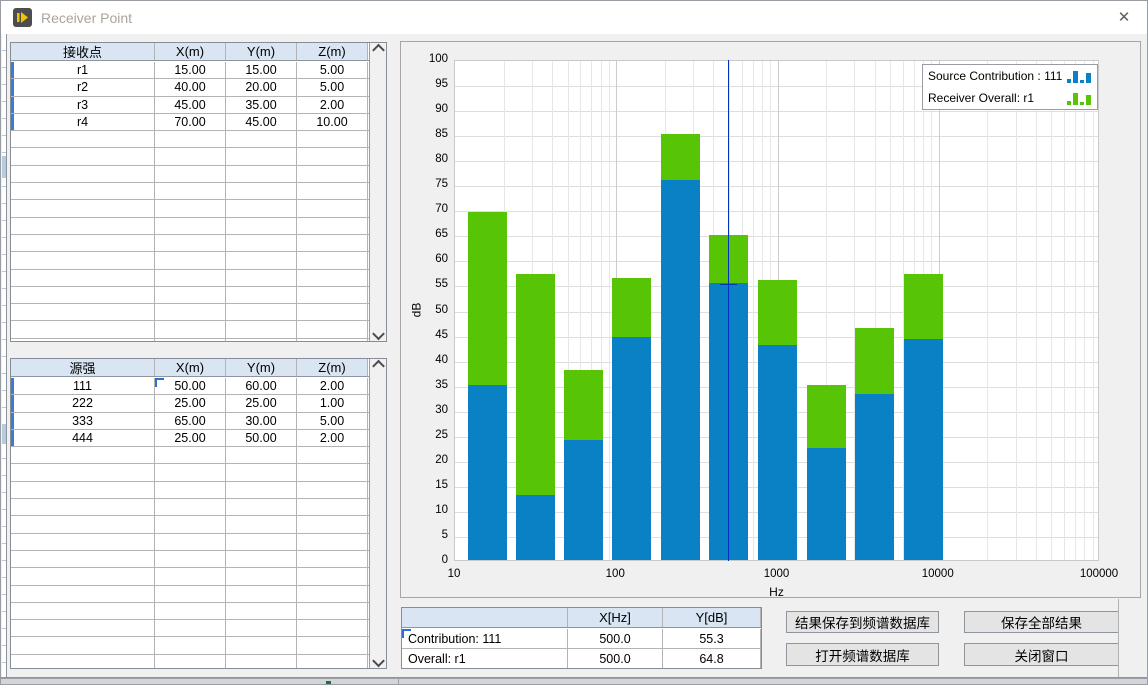 The width and height of the screenshot is (1148, 685). Describe the element at coordinates (83, 438) in the screenshot. I see `table-cell: 444` at that location.